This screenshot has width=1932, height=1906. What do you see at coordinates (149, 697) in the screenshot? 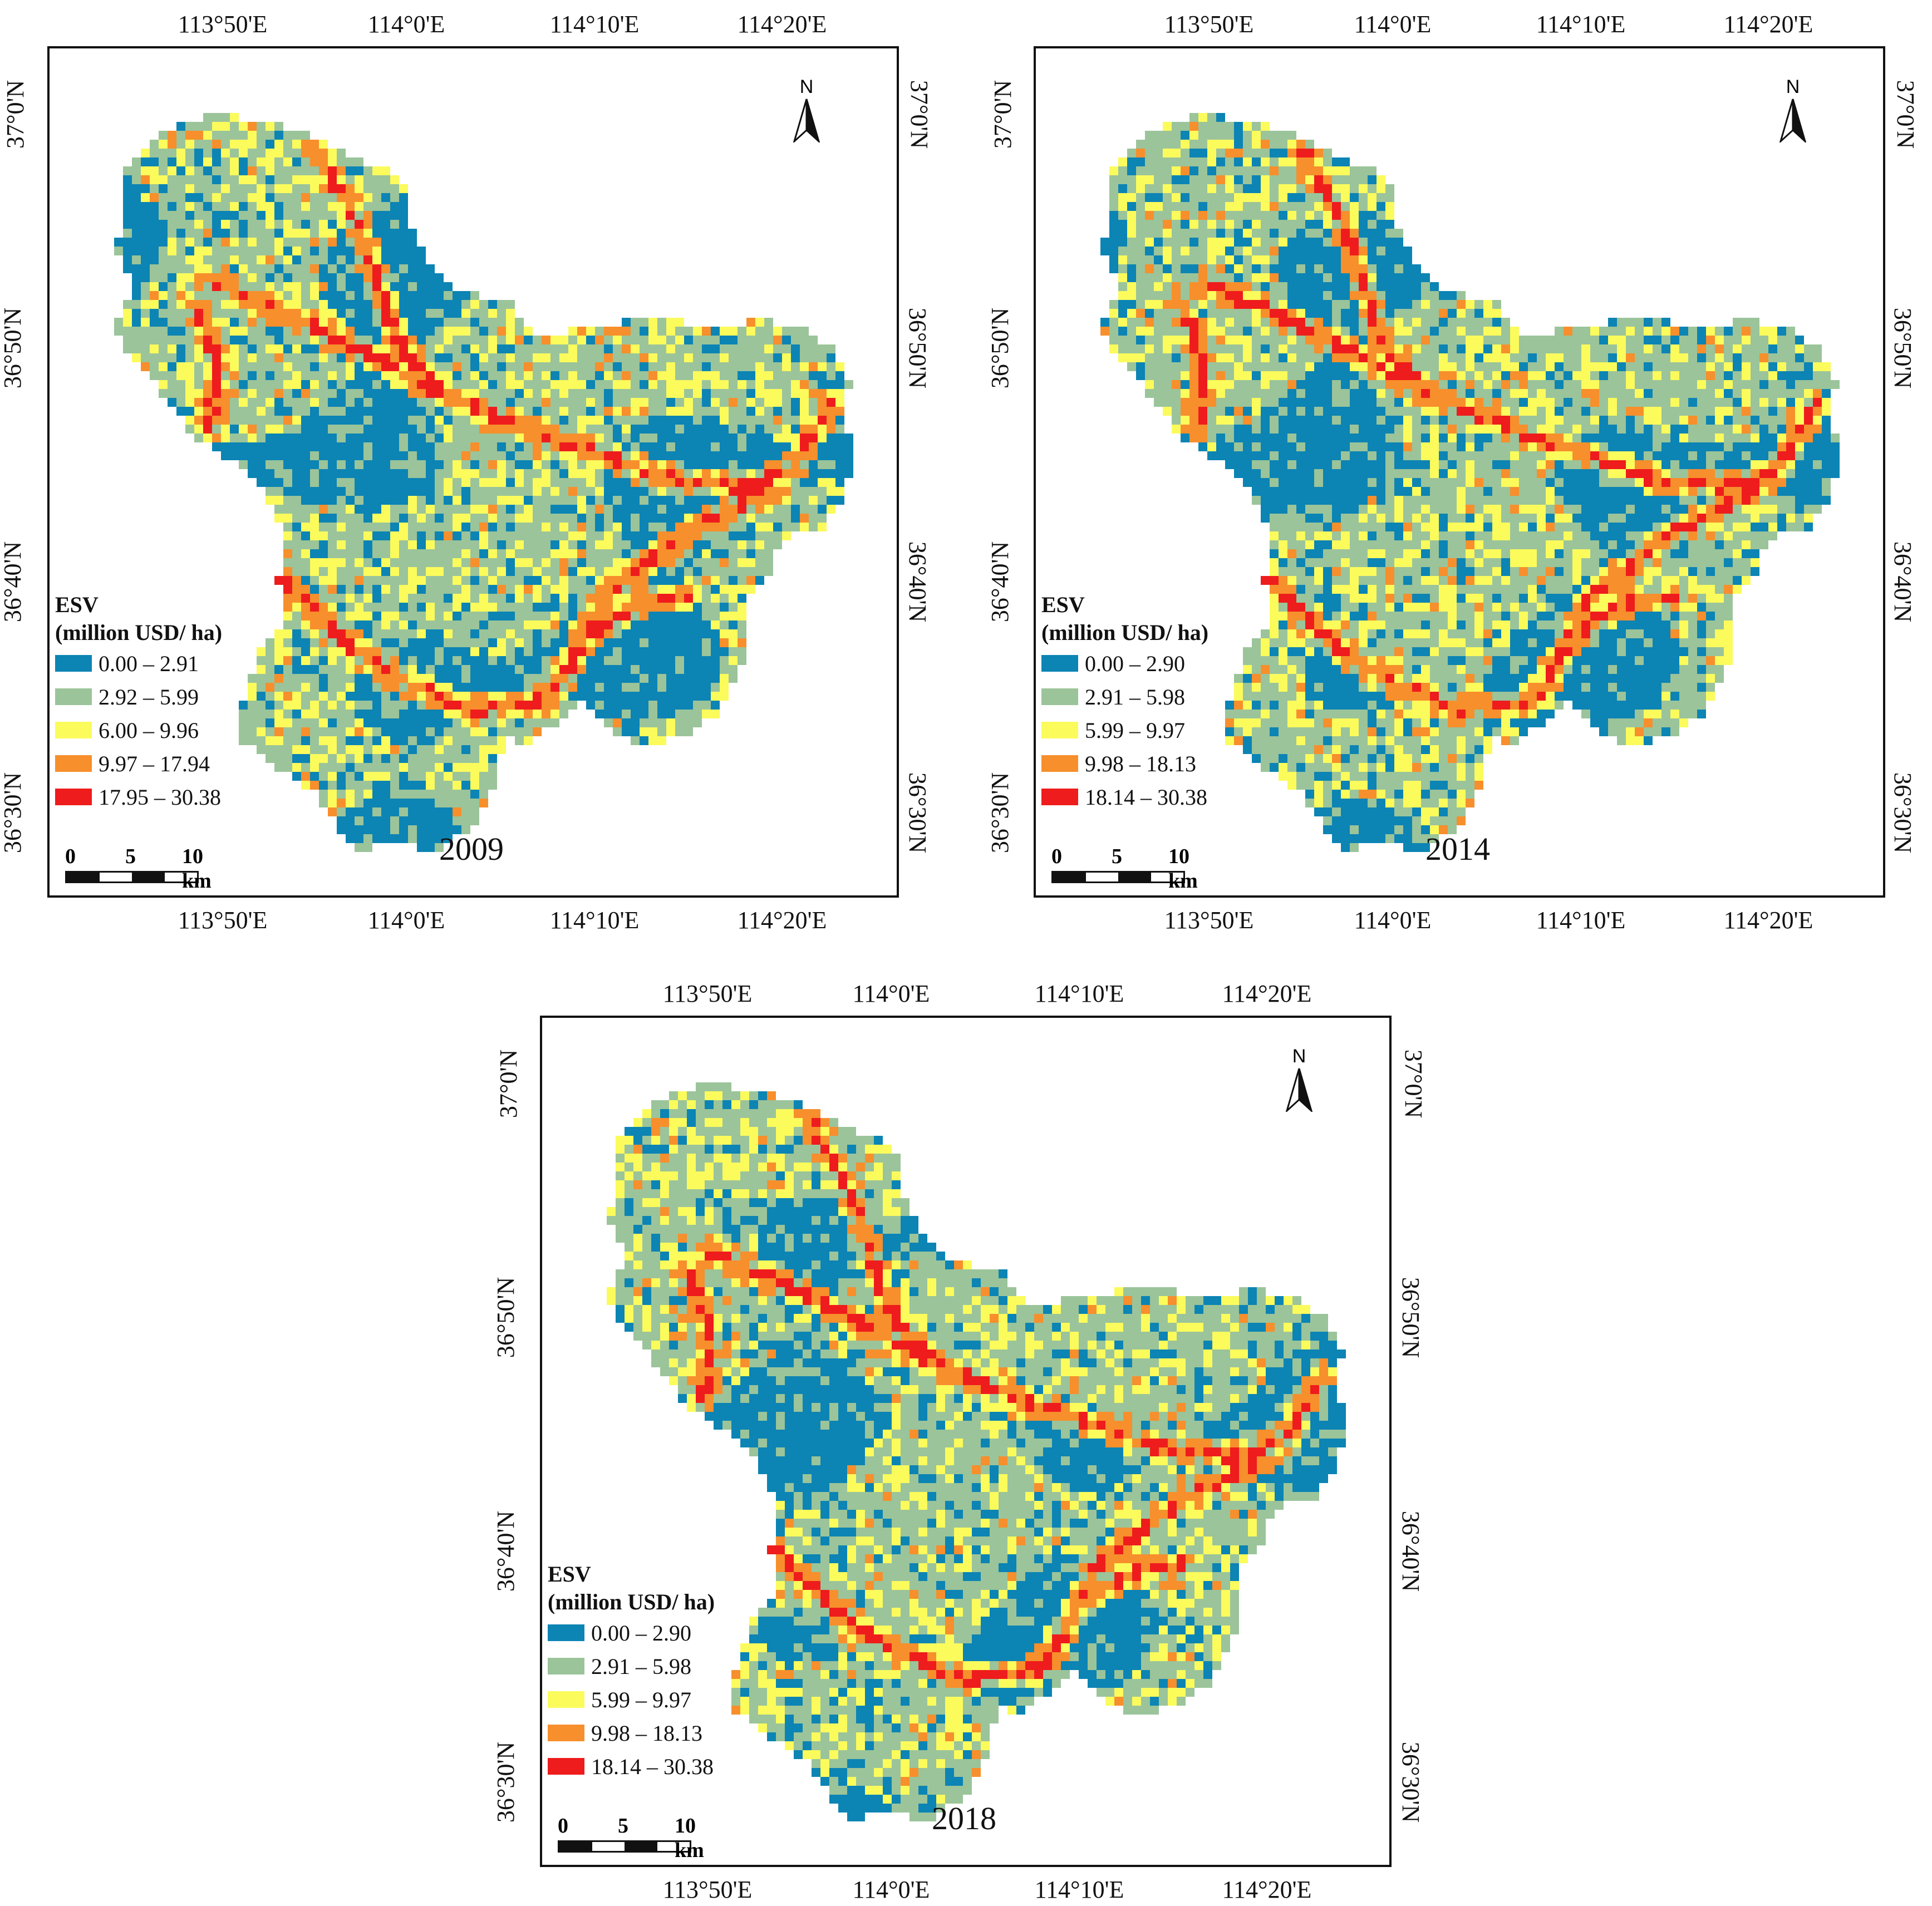
I see `legend-label: 2.92 – 5.99` at bounding box center [149, 697].